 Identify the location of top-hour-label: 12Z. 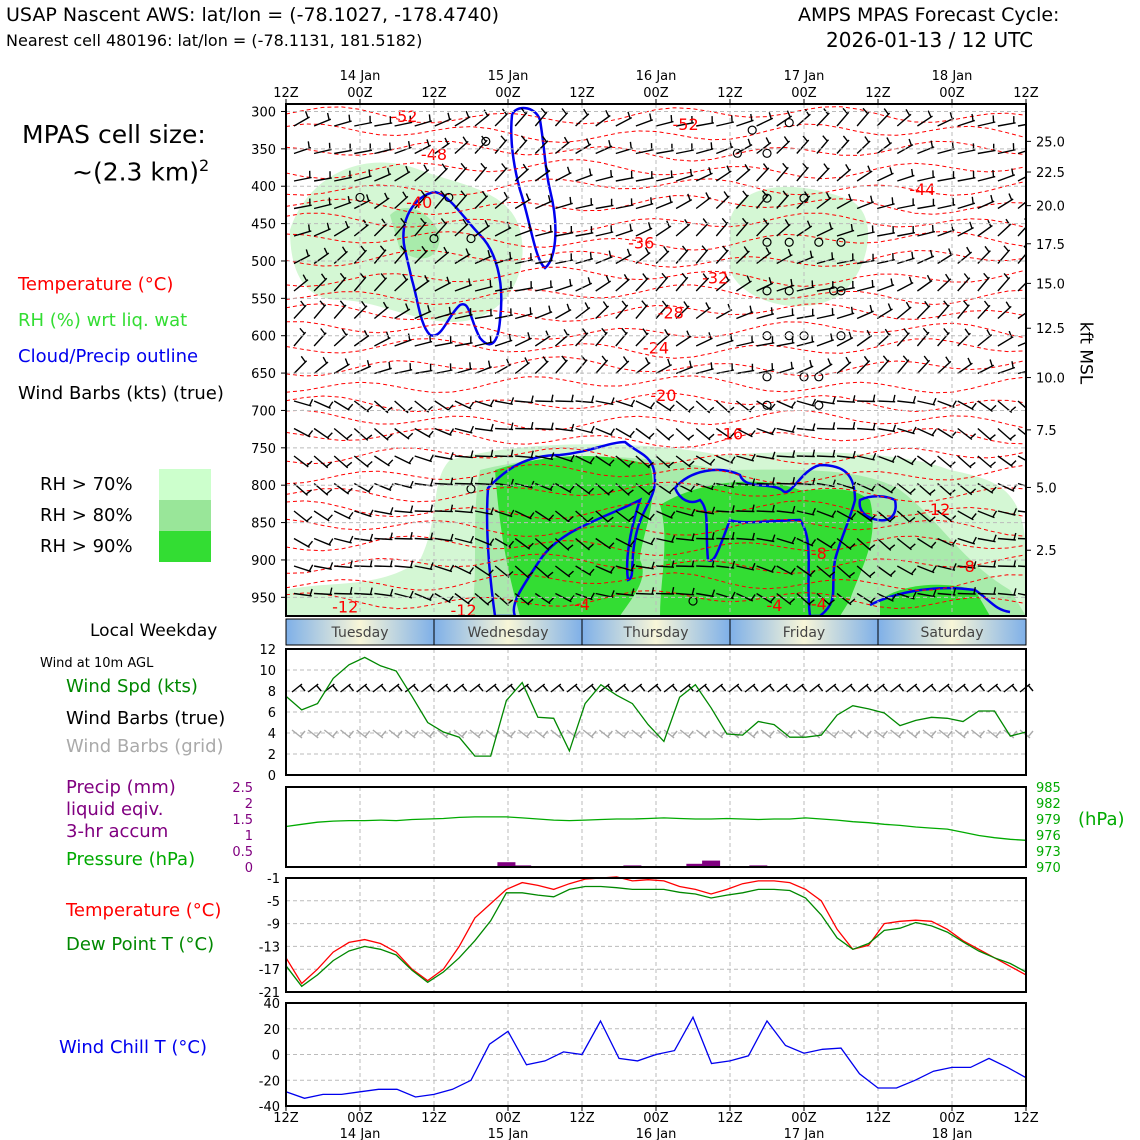
(1026, 93).